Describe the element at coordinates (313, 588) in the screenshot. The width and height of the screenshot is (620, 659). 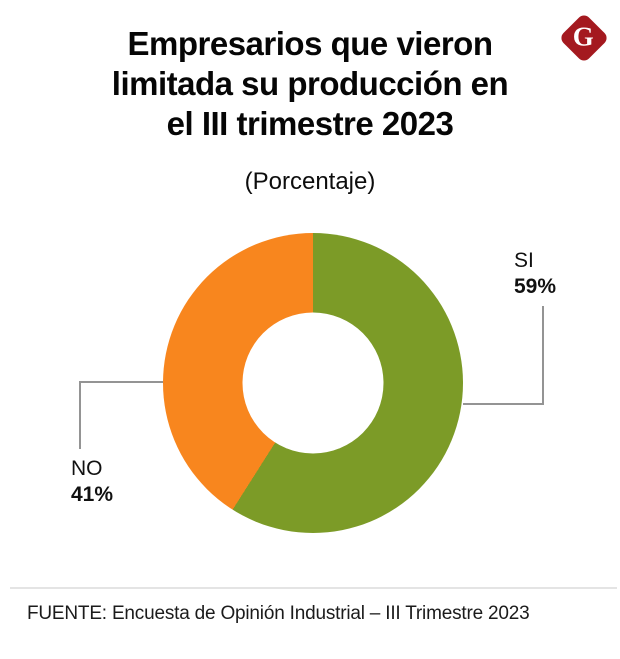
I see `footer-divider` at that location.